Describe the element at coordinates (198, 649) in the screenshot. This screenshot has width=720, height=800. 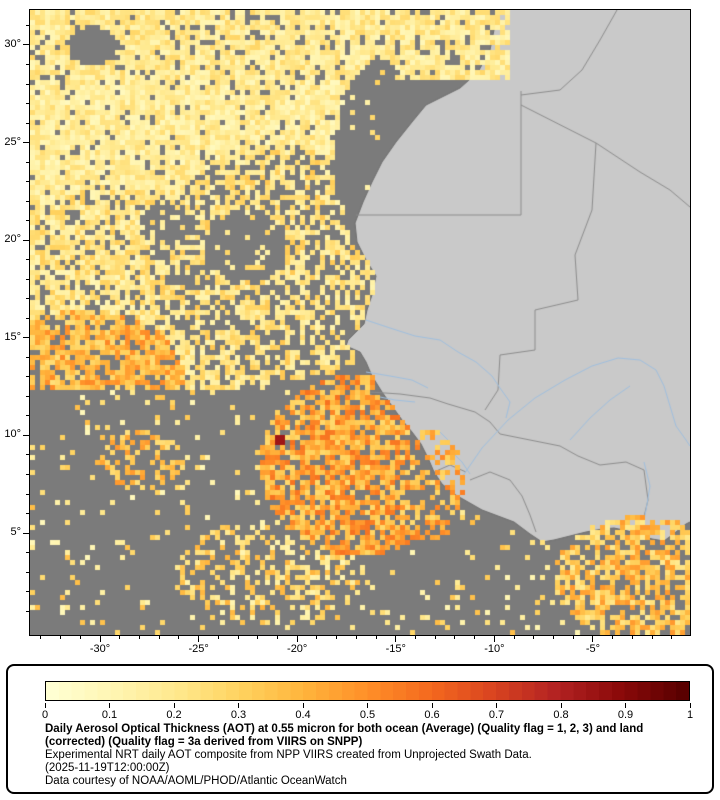
I see `x-axis-label: -25°` at that location.